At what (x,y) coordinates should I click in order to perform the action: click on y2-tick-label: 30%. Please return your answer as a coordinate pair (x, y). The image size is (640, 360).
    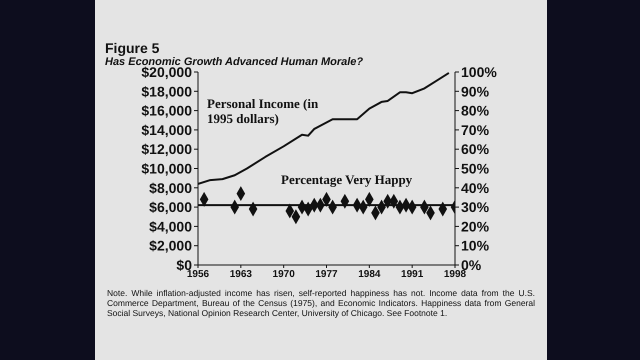
    Looking at the image, I should click on (475, 207).